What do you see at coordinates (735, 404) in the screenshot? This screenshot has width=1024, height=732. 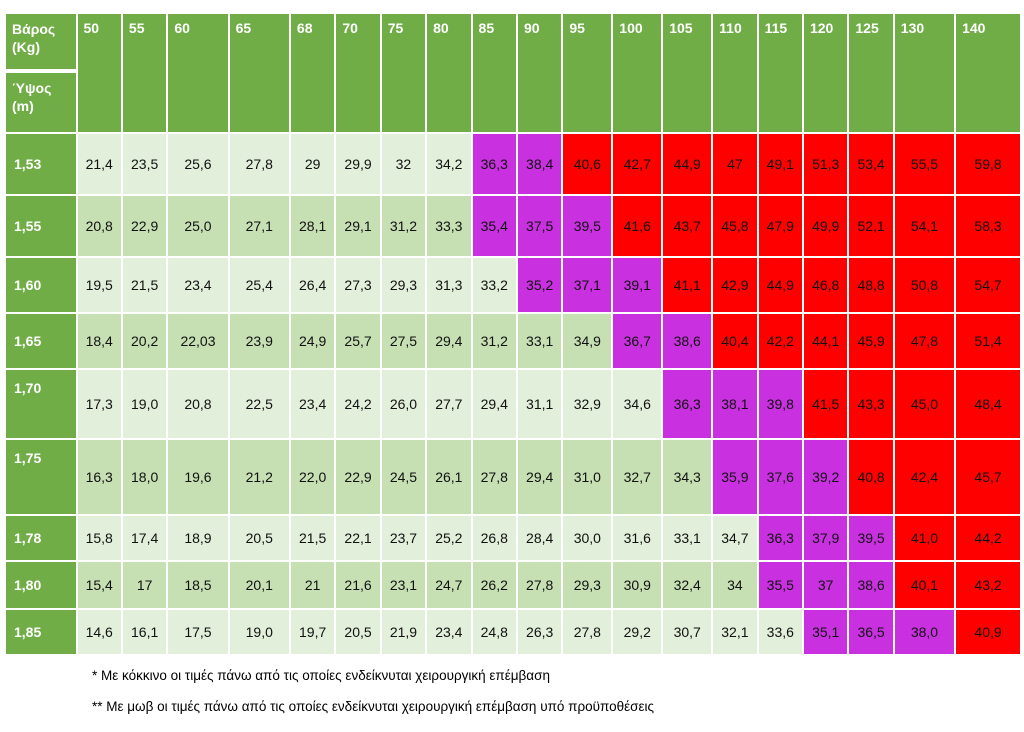 I see `bmi-value-cell: 38,1` at bounding box center [735, 404].